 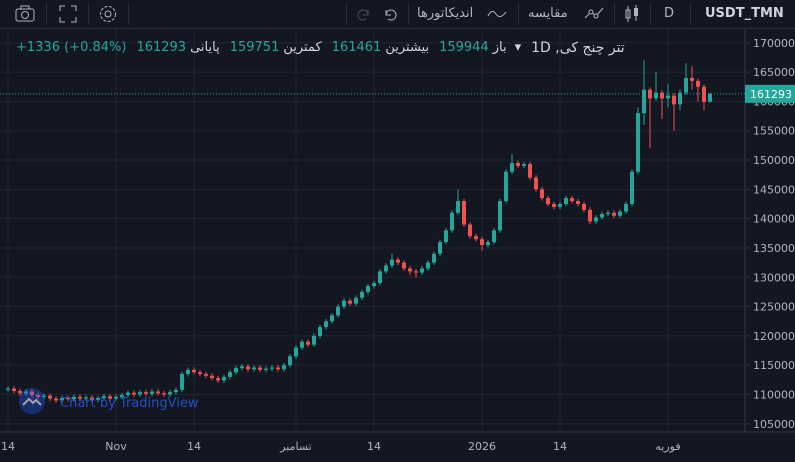 What do you see at coordinates (25, 18) in the screenshot?
I see `screenshot-icon` at bounding box center [25, 18].